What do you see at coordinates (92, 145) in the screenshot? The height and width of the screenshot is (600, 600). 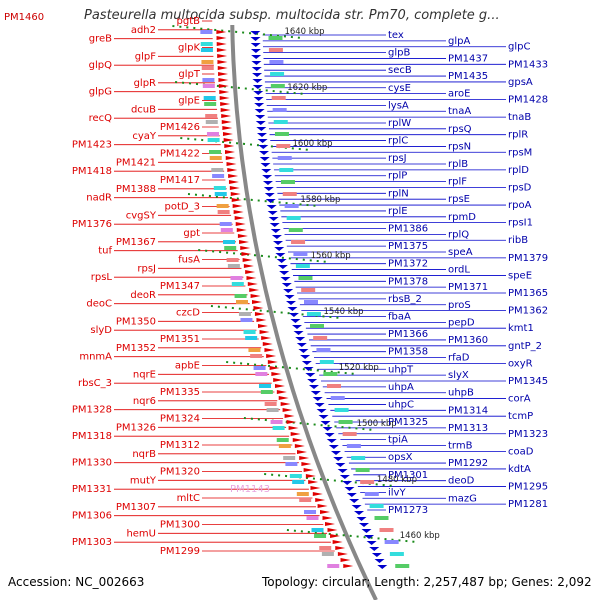 I see `gene-label-pm1423: PM1423` at bounding box center [92, 145].